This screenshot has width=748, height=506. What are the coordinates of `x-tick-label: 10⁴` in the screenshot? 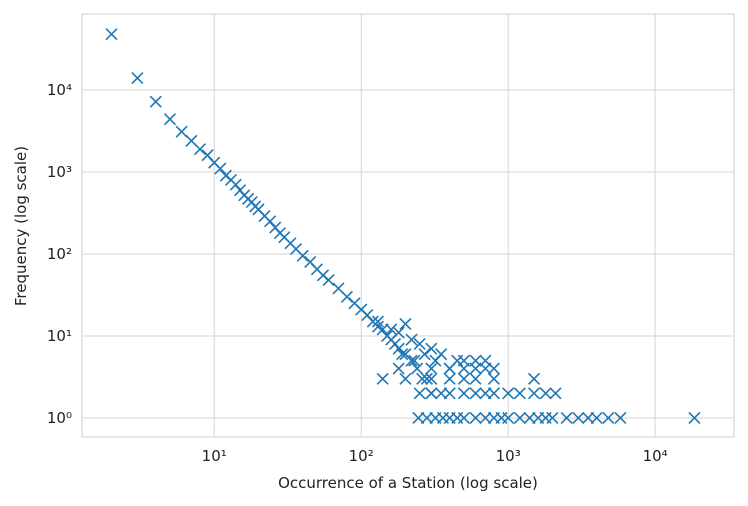 It's located at (655, 456).